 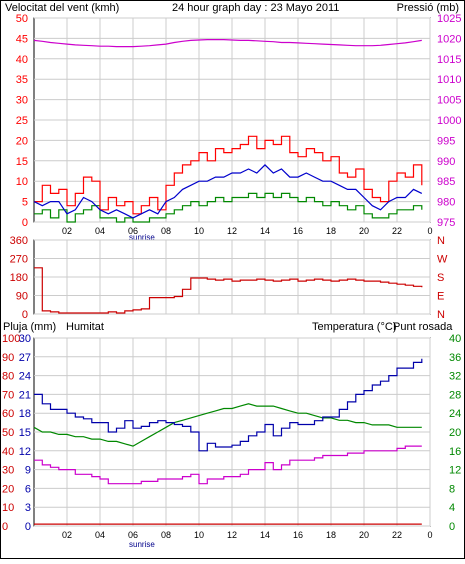 I want to click on p3-ytick-humidity-30: 30, so click(x=8, y=471).